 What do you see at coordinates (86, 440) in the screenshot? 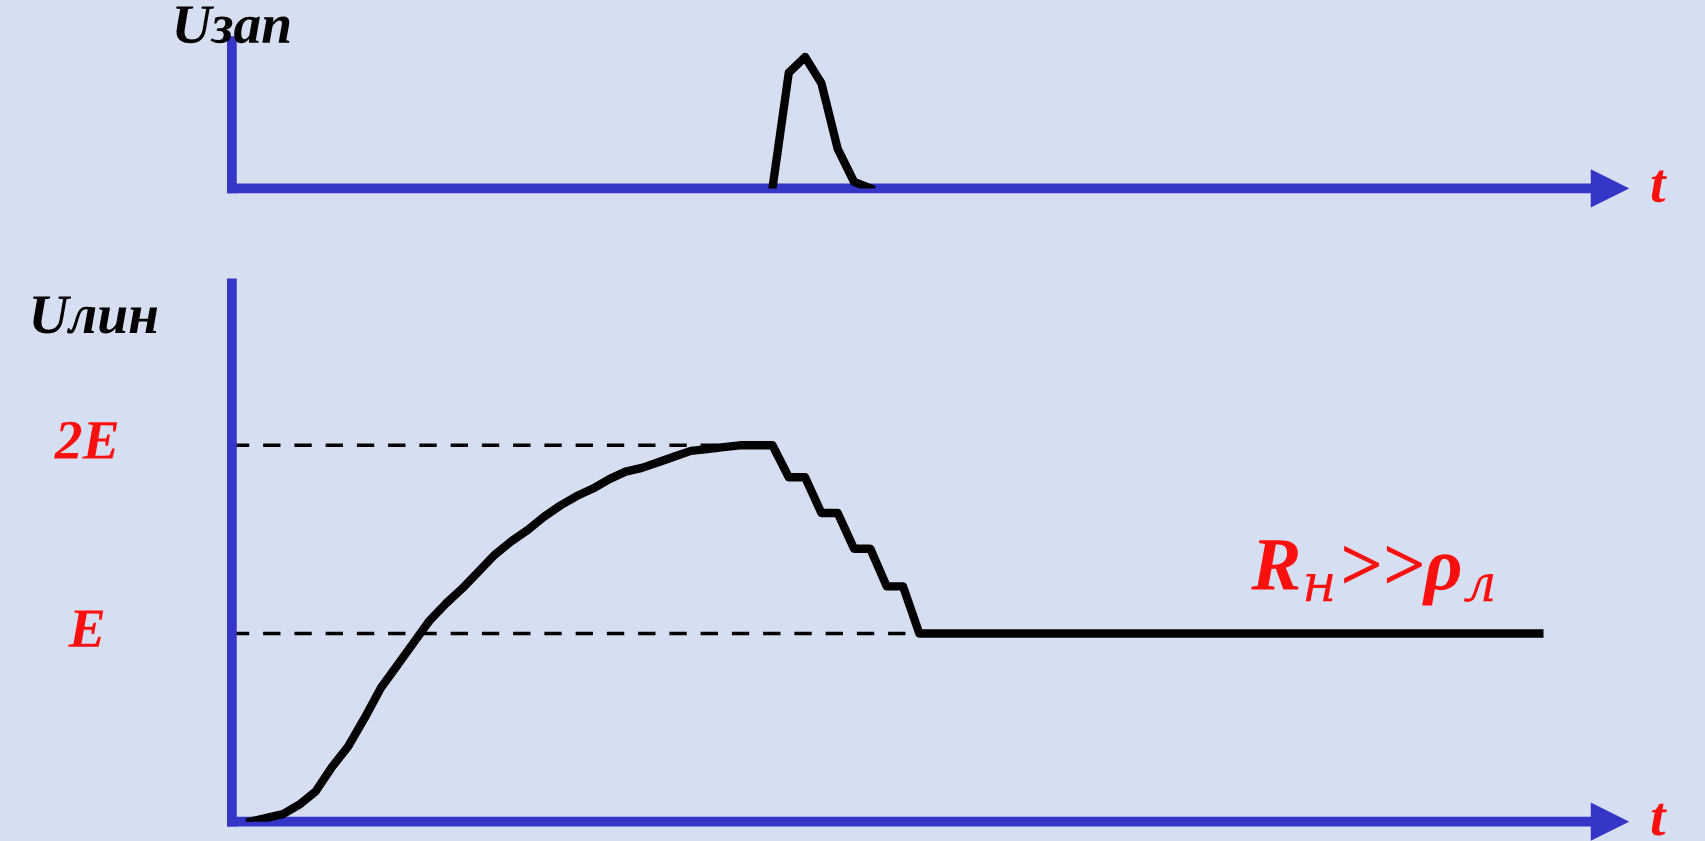
I see `ref-line-label: 2E` at bounding box center [86, 440].